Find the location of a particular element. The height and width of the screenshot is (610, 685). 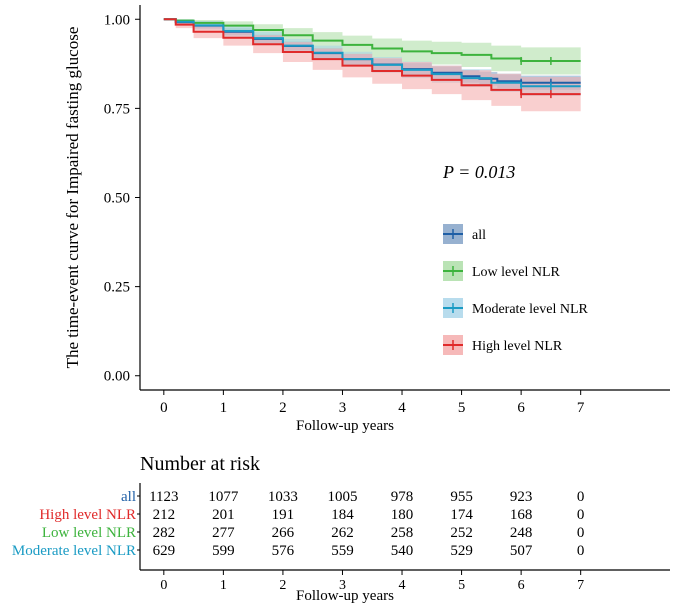

x-tick-label: 2 is located at coordinates (283, 408).